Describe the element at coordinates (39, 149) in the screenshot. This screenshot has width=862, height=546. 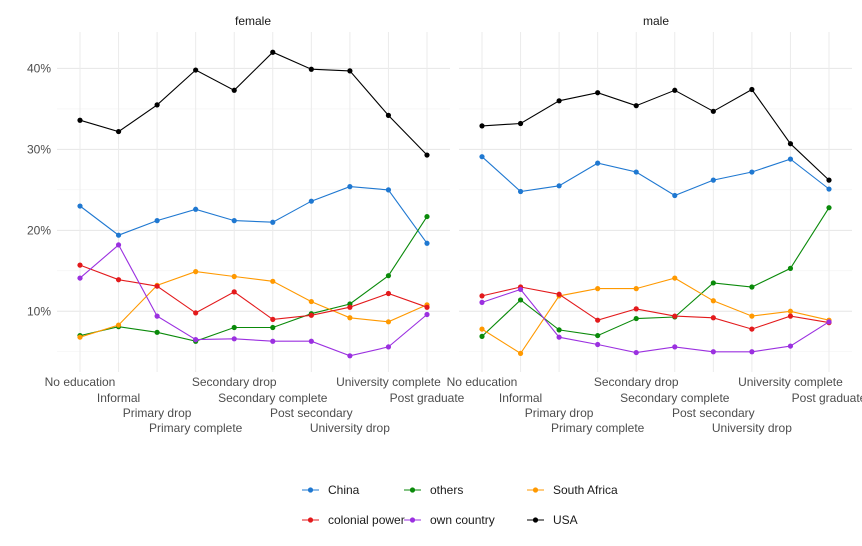
I see `y-tick-label: 30%` at that location.